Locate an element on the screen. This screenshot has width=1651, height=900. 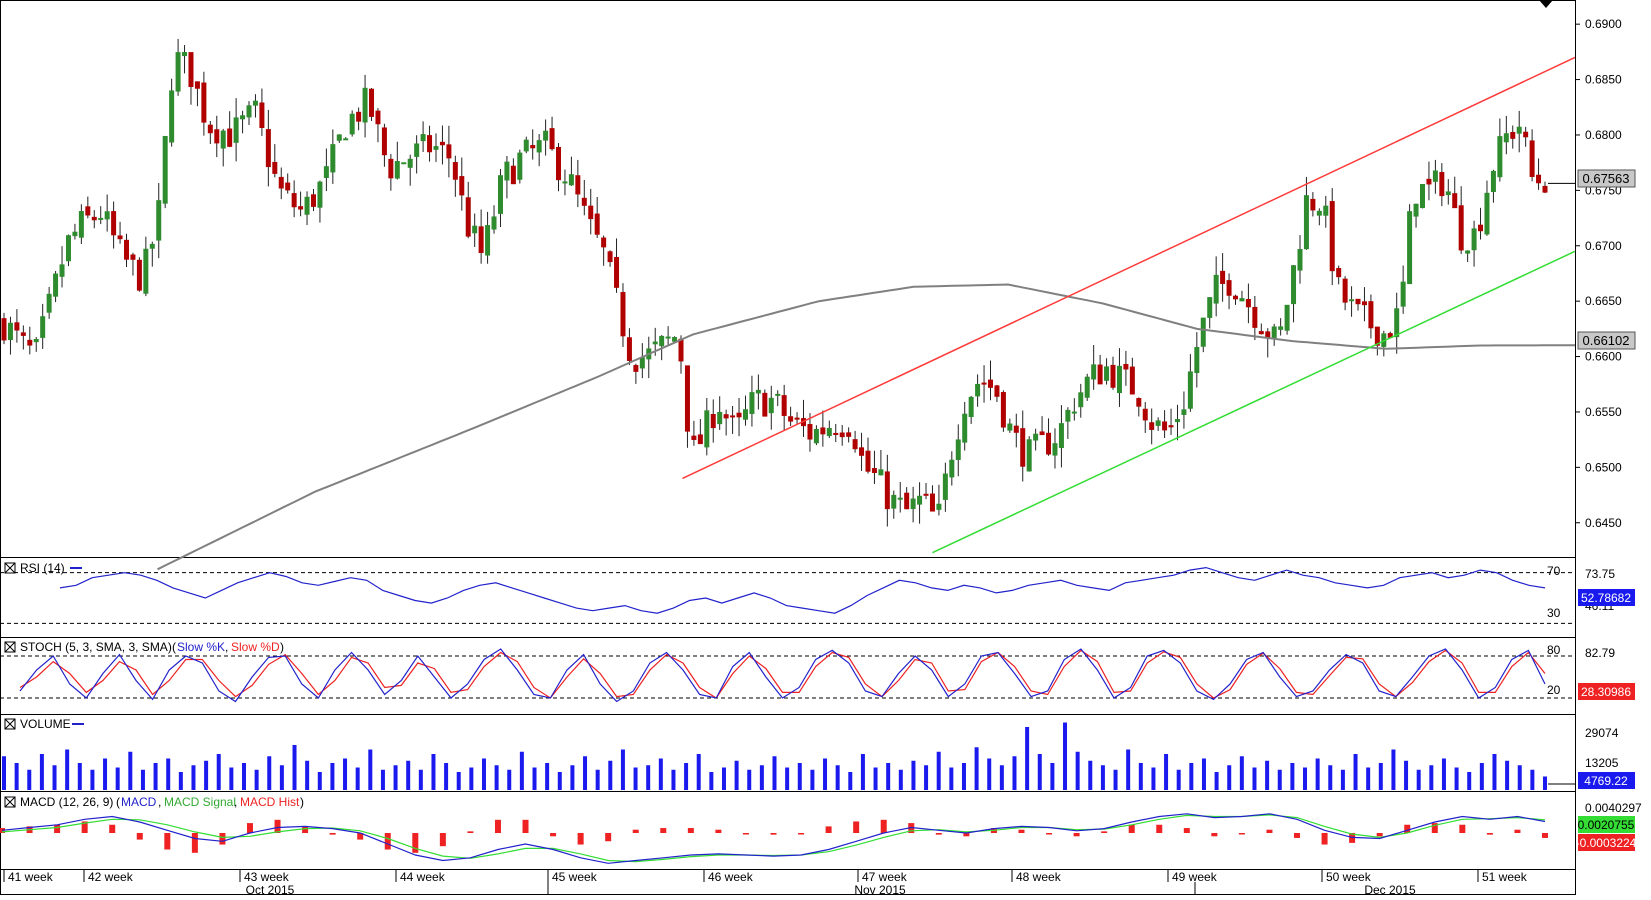
last-price-box: 0.67563 is located at coordinates (1606, 178).